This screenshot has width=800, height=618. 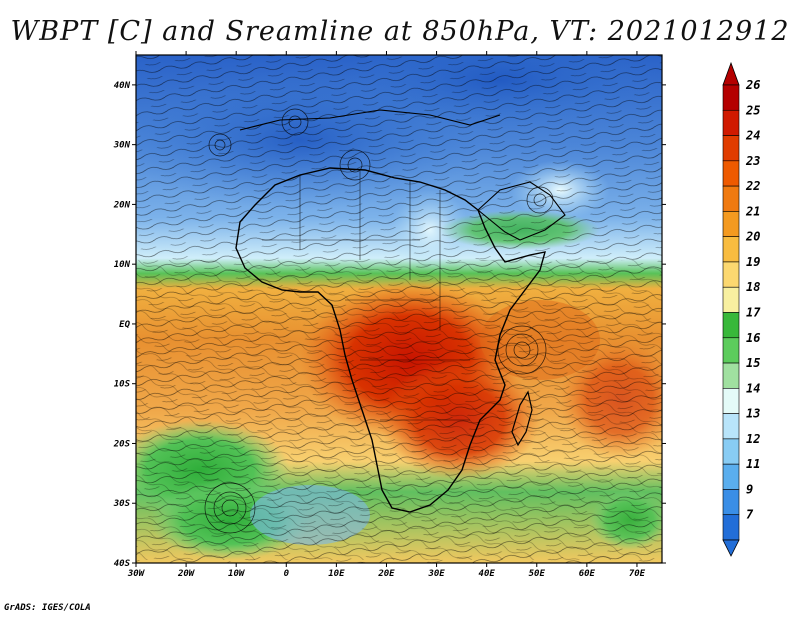 I want to click on colorbar-label: 26, so click(x=752, y=85).